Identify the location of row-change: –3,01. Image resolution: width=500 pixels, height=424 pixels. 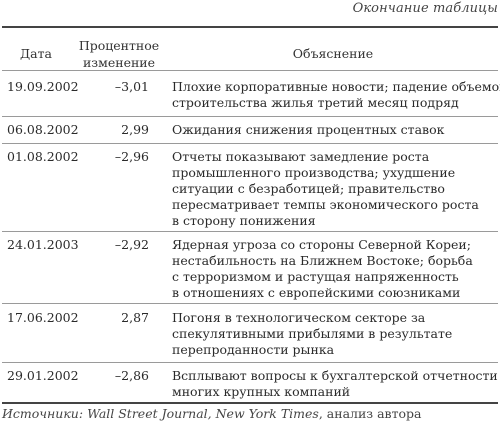
(131, 86).